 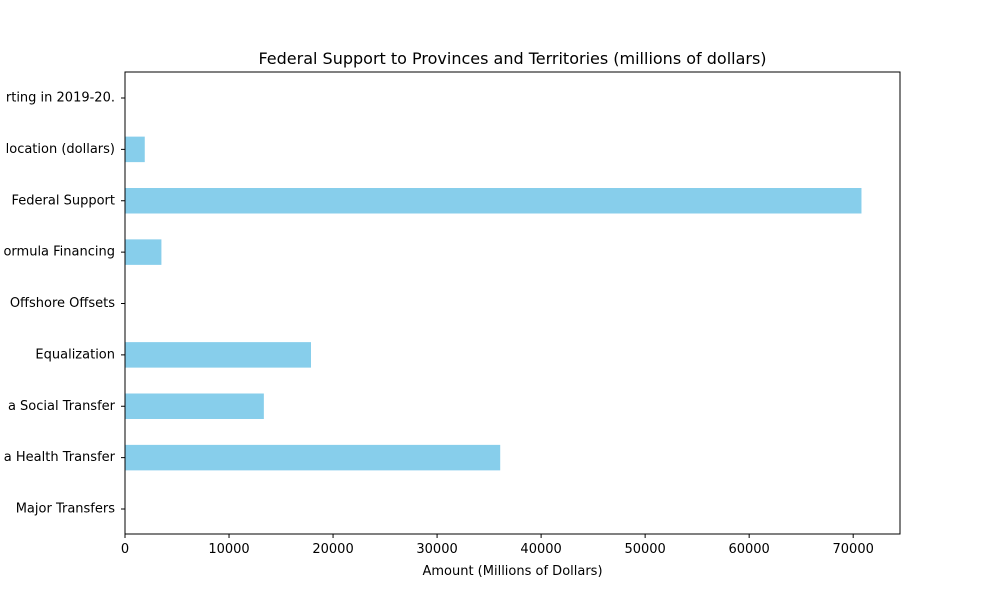 I want to click on x-tick-label: 50000, so click(x=644, y=549).